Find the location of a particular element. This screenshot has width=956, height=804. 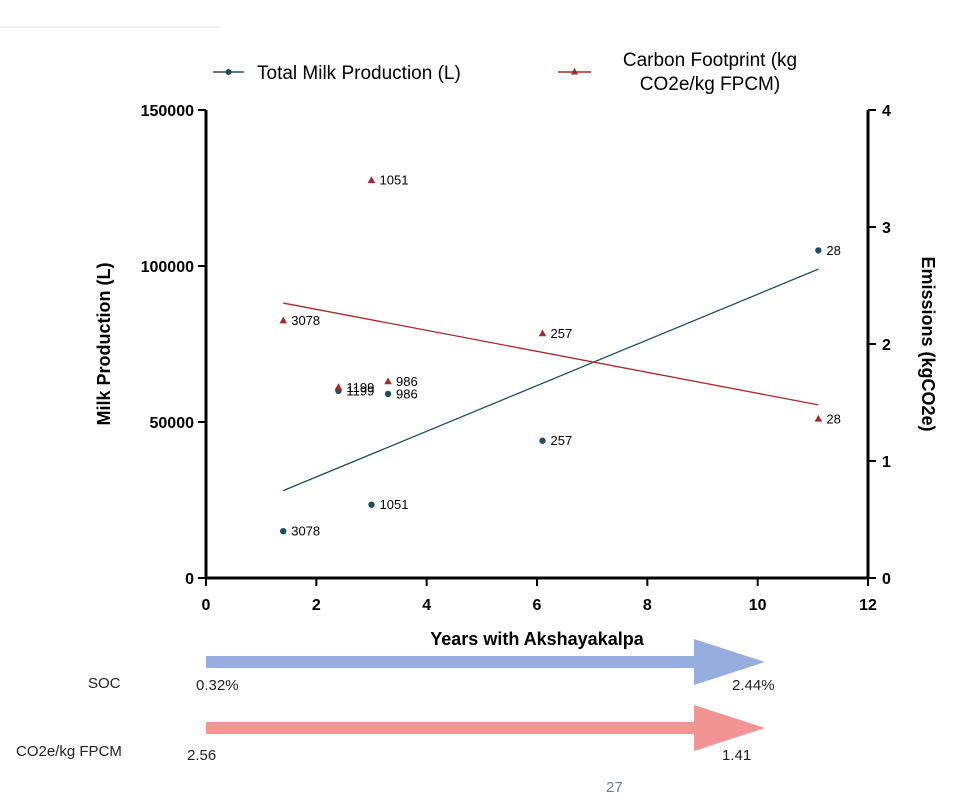

x-tick-label: 10 is located at coordinates (758, 605).